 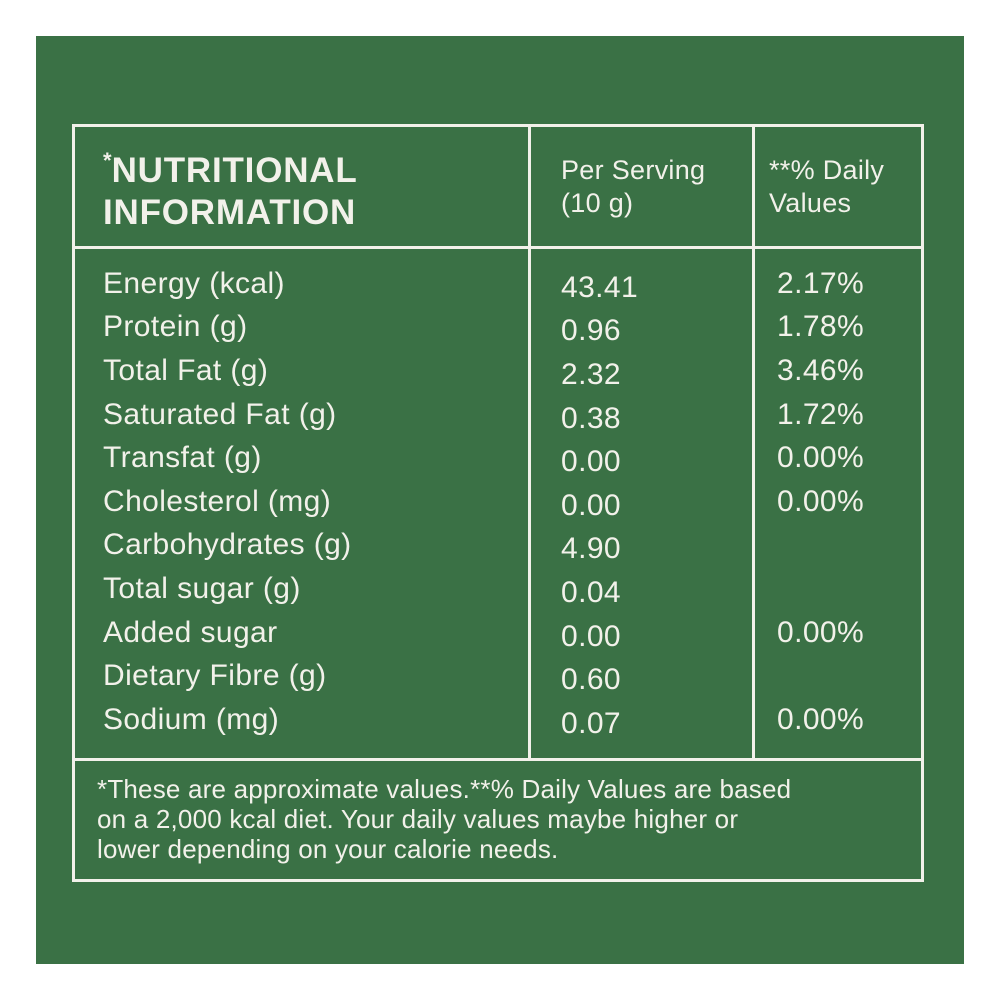 I want to click on row-daily-value: 3.46%, so click(x=821, y=370).